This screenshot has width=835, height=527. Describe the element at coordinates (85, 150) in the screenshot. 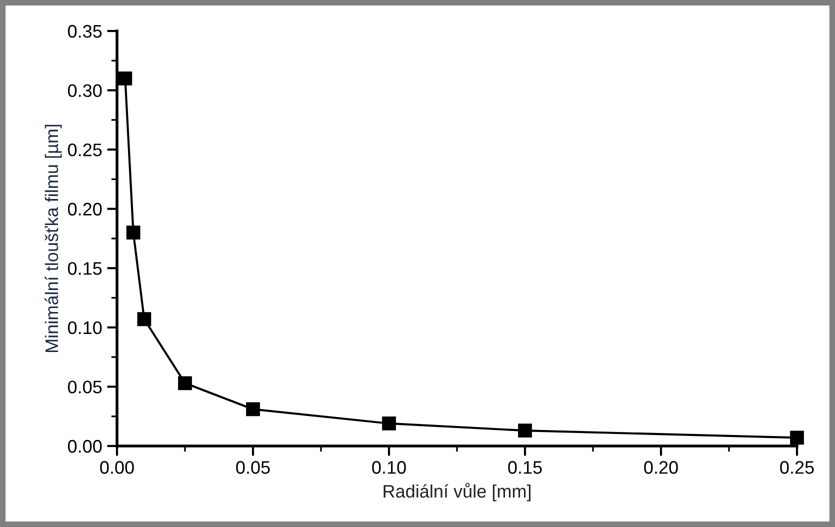

I see `y-tick-label: 0.25` at that location.